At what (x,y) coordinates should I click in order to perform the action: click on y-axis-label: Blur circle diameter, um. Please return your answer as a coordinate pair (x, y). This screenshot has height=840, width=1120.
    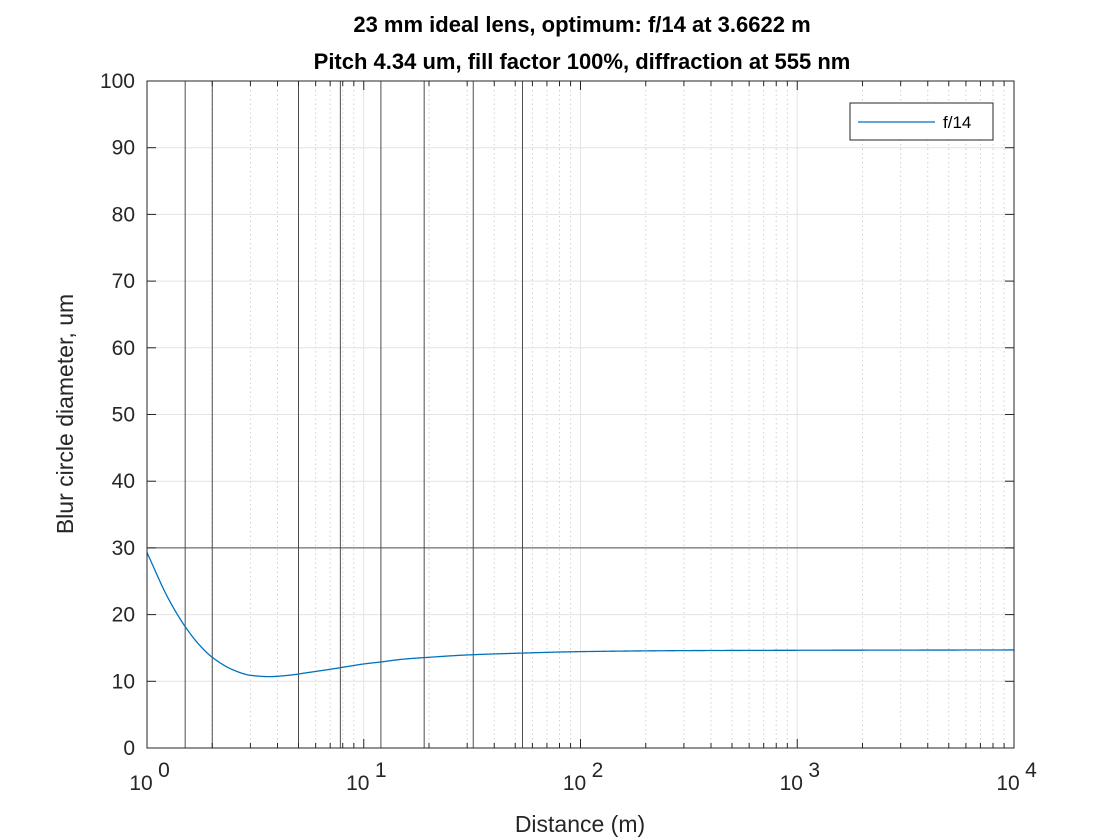
    Looking at the image, I should click on (65, 414).